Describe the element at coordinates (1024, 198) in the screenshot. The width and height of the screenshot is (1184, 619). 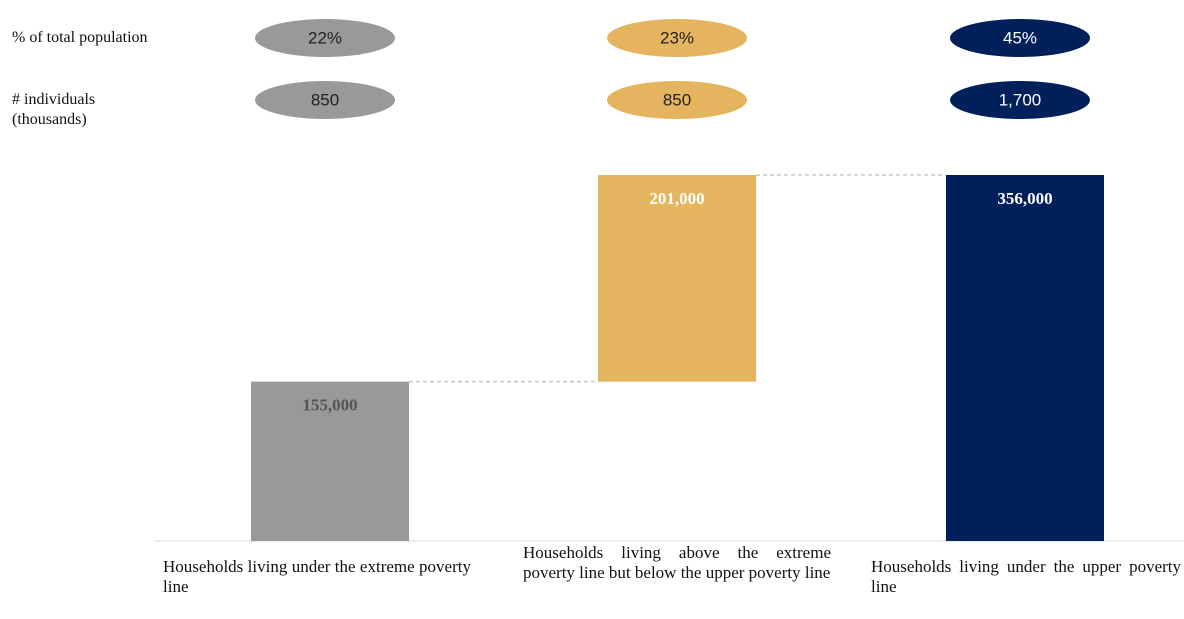
I see `value-label: 356,000` at that location.